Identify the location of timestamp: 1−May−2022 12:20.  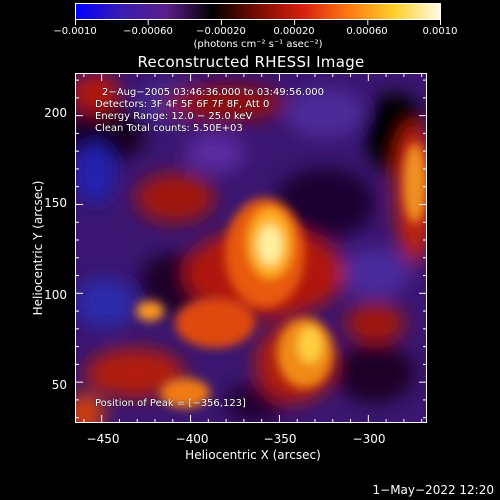
(433, 490).